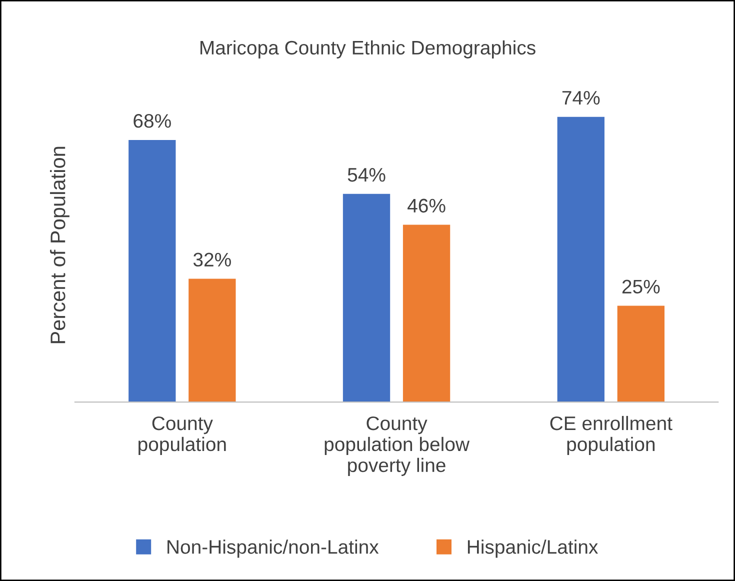 This screenshot has width=735, height=581. I want to click on data-label: 25%, so click(641, 287).